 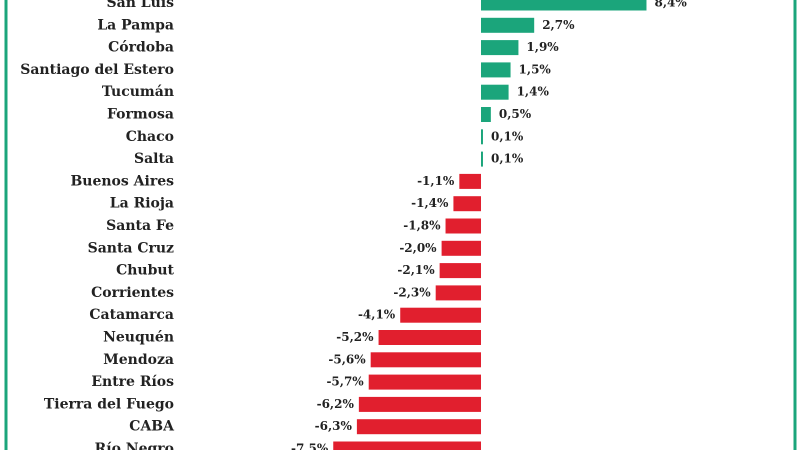 What do you see at coordinates (131, 315) in the screenshot?
I see `category-label: Catamarca` at bounding box center [131, 315].